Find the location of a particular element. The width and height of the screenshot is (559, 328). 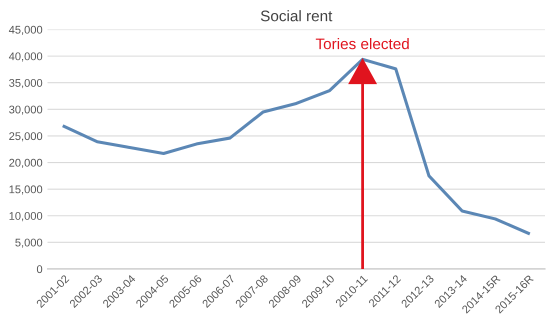

y-tick-label: 20,000 is located at coordinates (25, 163).